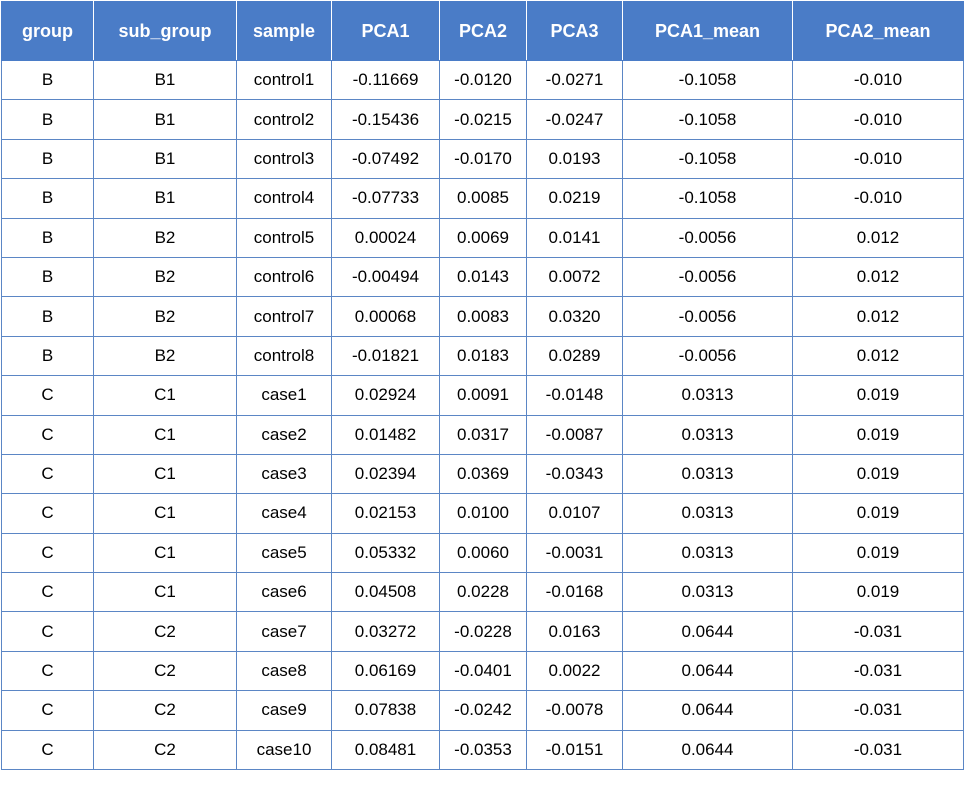  I want to click on cell-pca1: 0.00068, so click(385, 316).